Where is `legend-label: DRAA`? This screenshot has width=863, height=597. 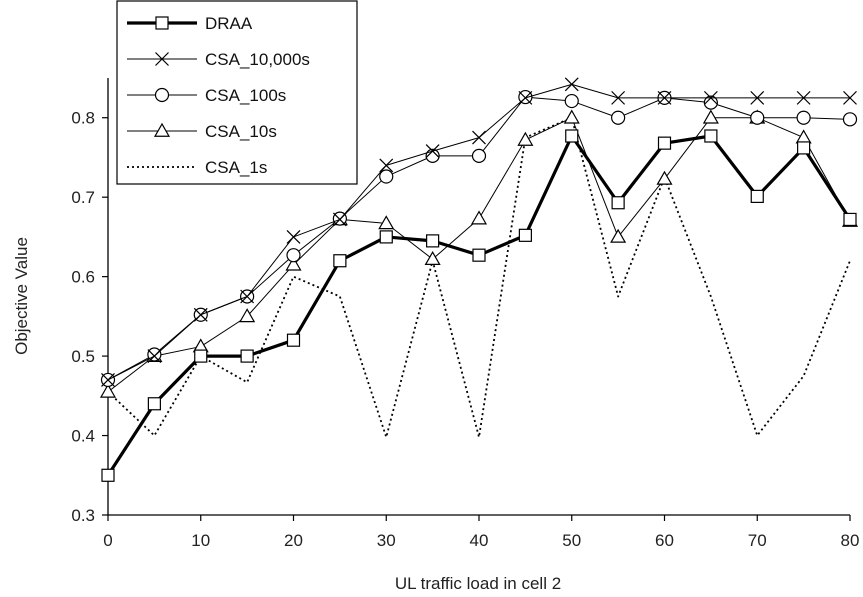 legend-label: DRAA is located at coordinates (229, 23).